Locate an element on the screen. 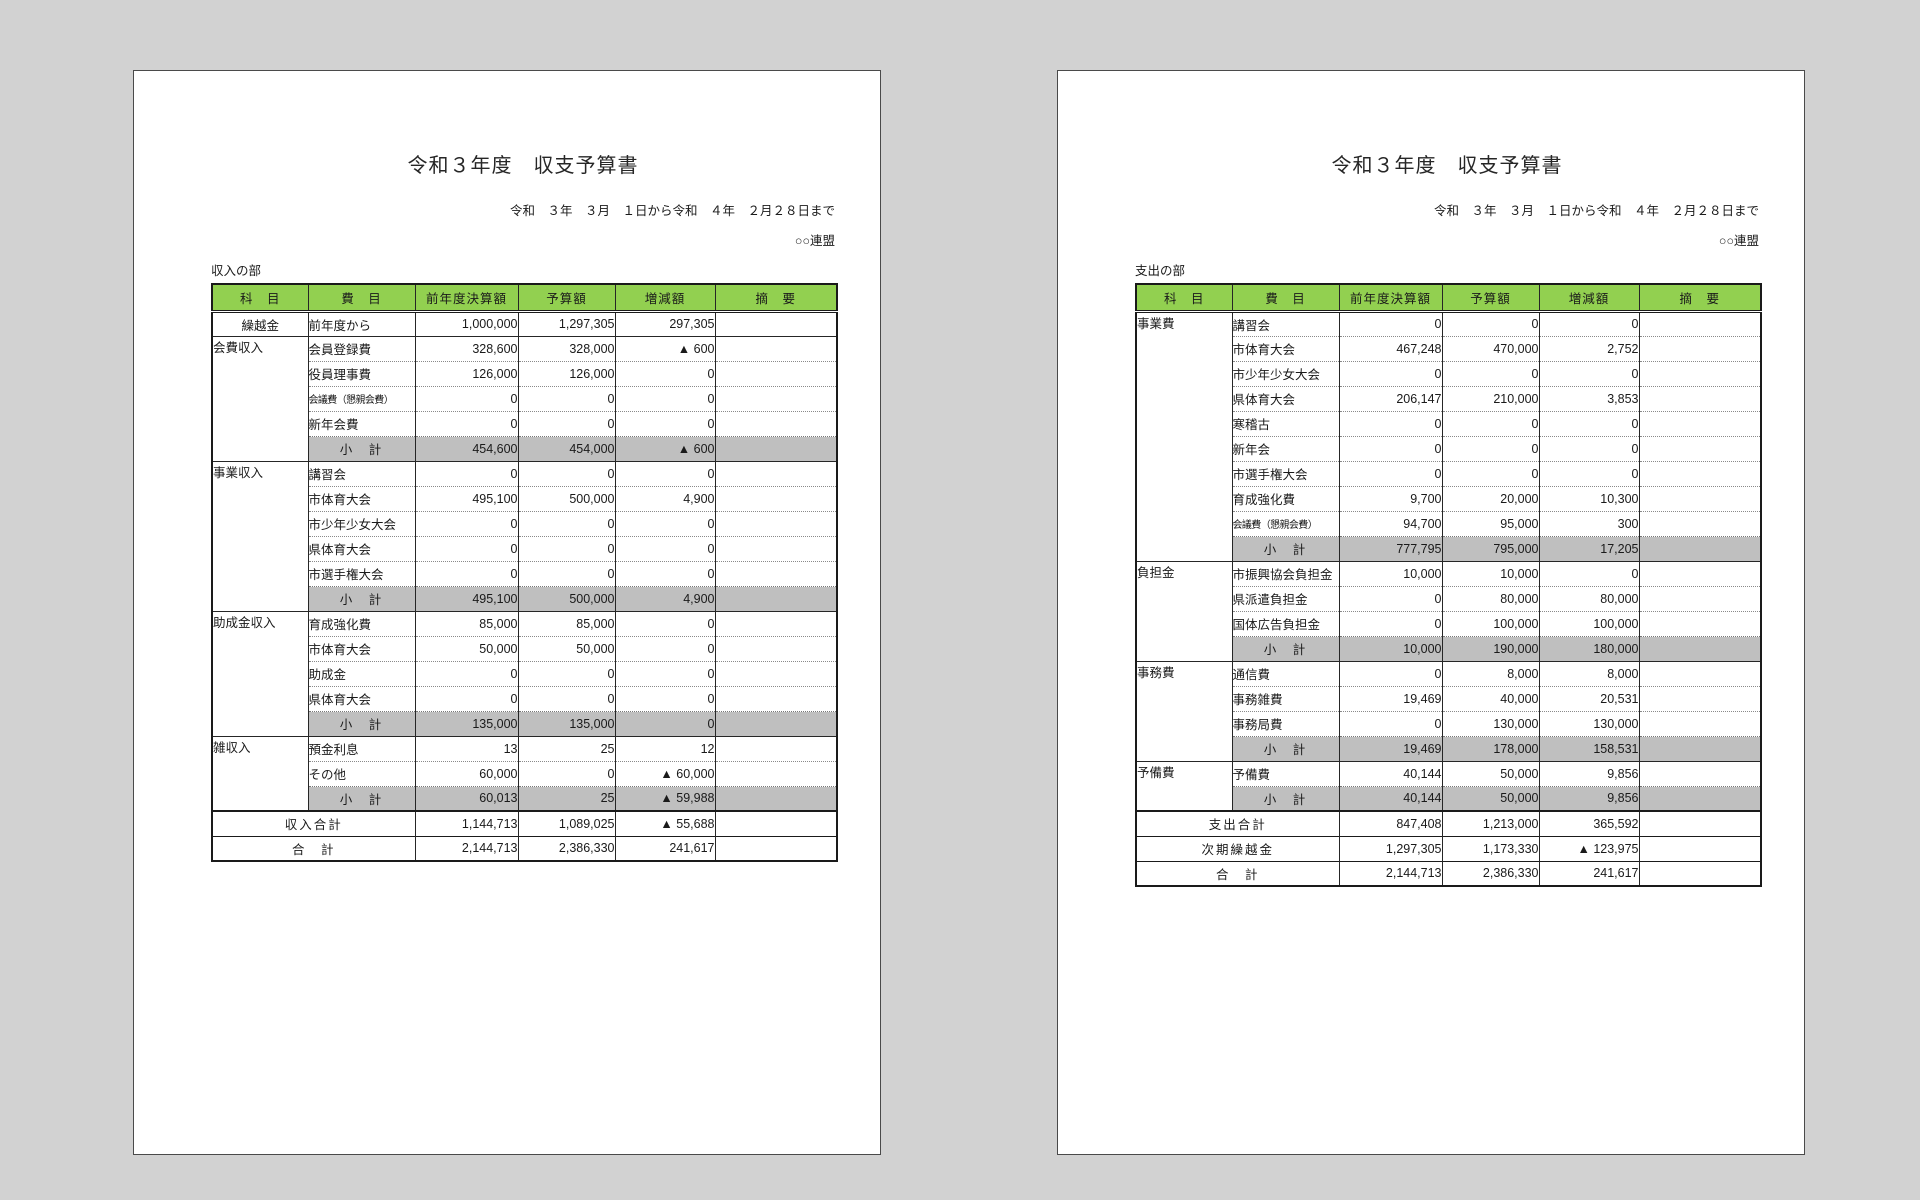 This screenshot has width=1920, height=1200. table-row: 新年会 0 0 0 is located at coordinates (1449, 448).